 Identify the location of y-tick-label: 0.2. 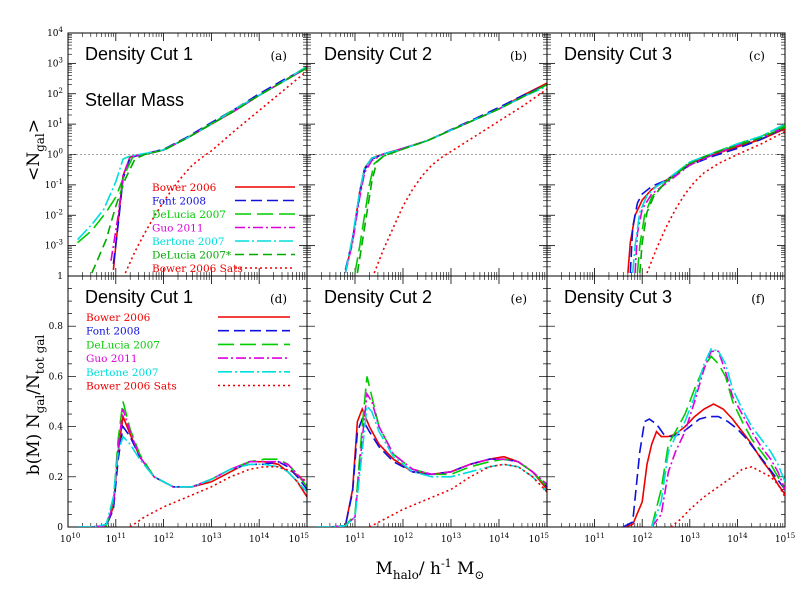
(56, 478).